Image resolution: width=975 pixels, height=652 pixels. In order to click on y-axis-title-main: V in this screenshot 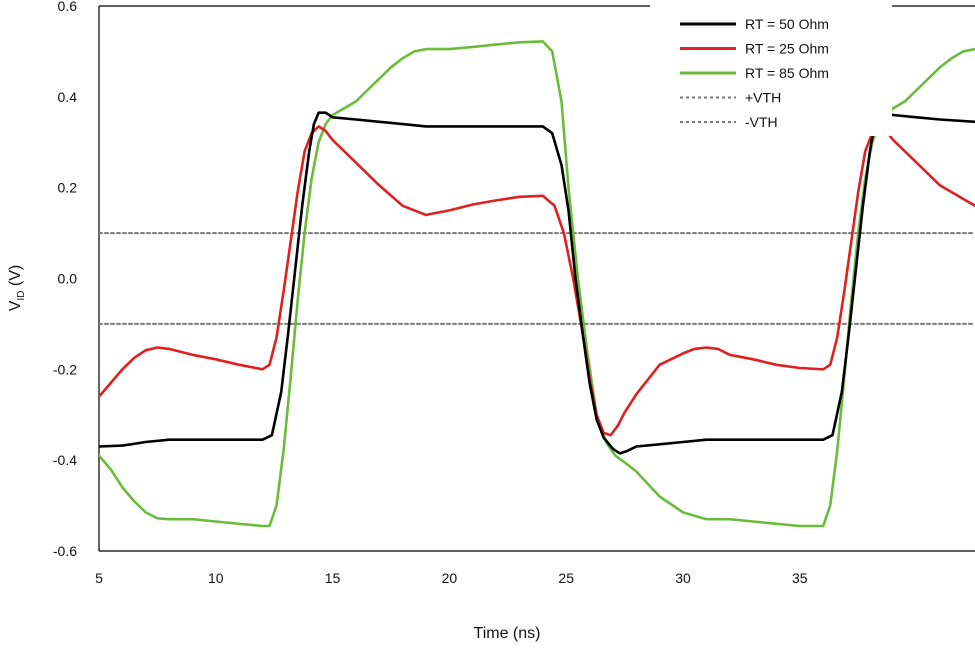, I will do `click(15, 305)`.